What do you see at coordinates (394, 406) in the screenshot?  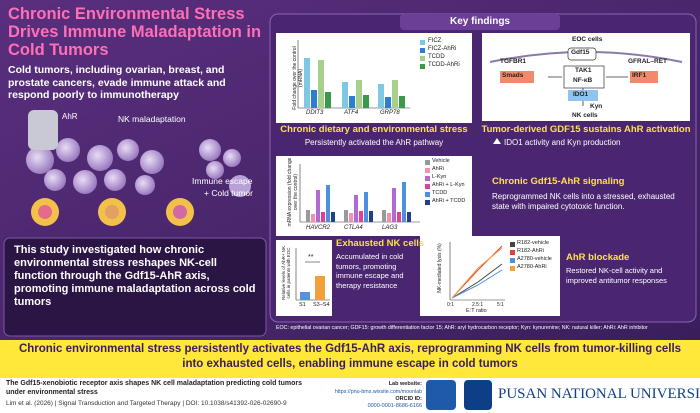 I see `orcid: 0000-0001-8686-6166` at bounding box center [394, 406].